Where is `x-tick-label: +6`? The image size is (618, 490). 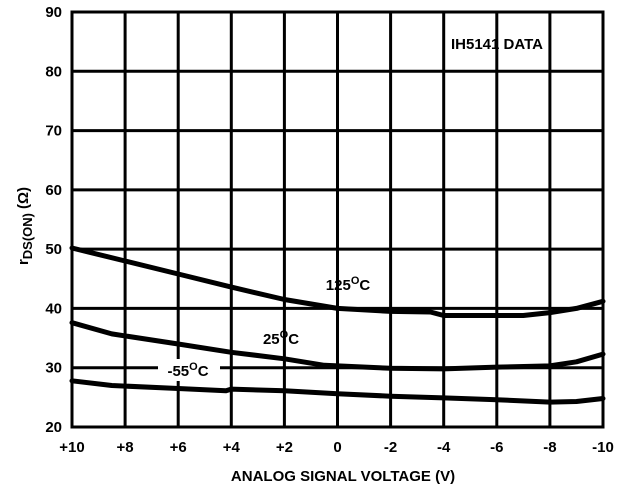 x-tick-label: +6 is located at coordinates (178, 447).